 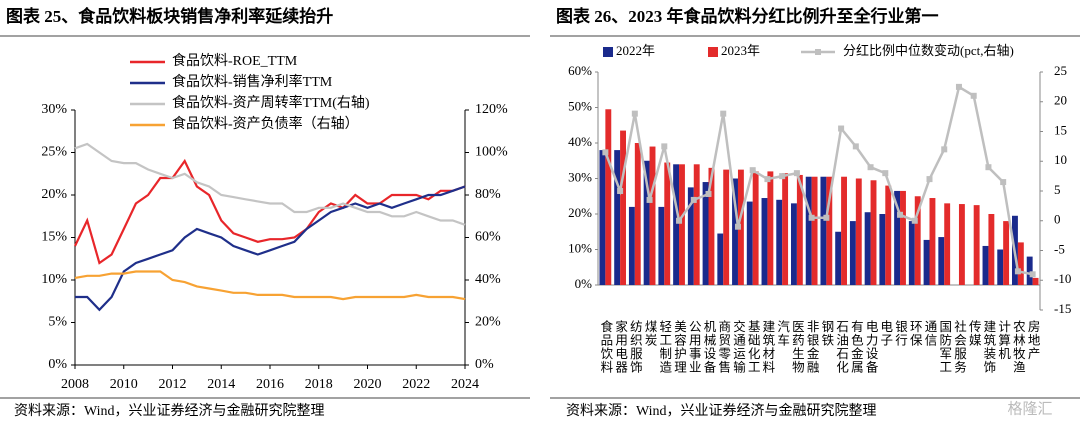 What do you see at coordinates (580, 247) in the screenshot?
I see `y-tick-label: 10%` at bounding box center [580, 247].